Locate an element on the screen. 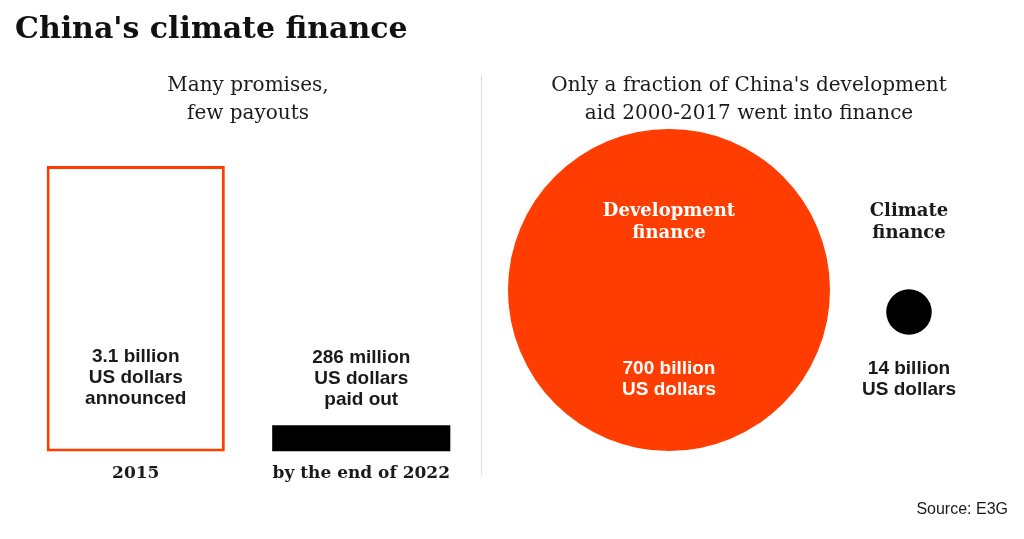 The width and height of the screenshot is (1024, 539). data-label: 700 billion US dollars is located at coordinates (669, 378).